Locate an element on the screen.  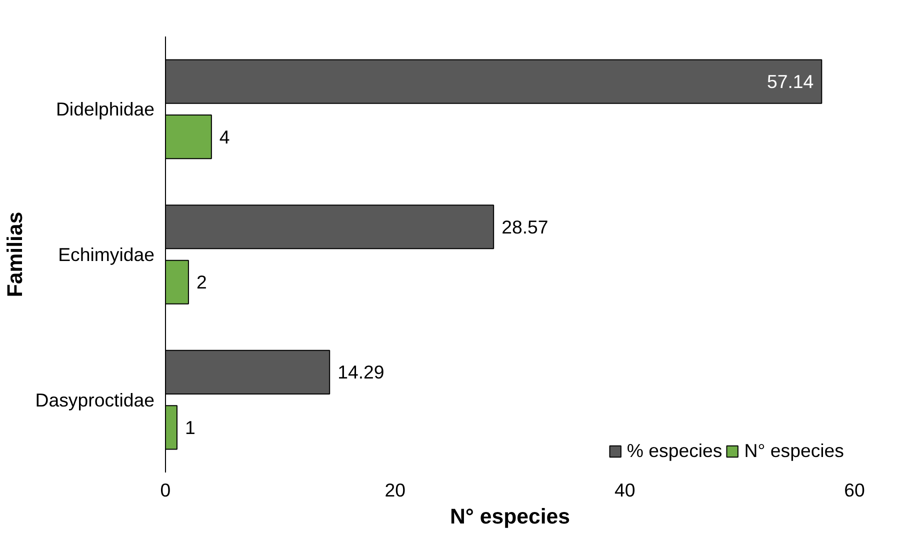
x-tick-label: 60 is located at coordinates (854, 490).